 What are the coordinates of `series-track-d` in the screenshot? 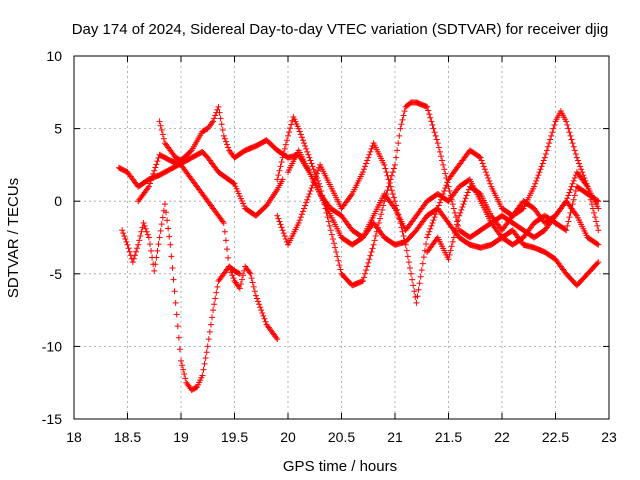 It's located at (208, 247).